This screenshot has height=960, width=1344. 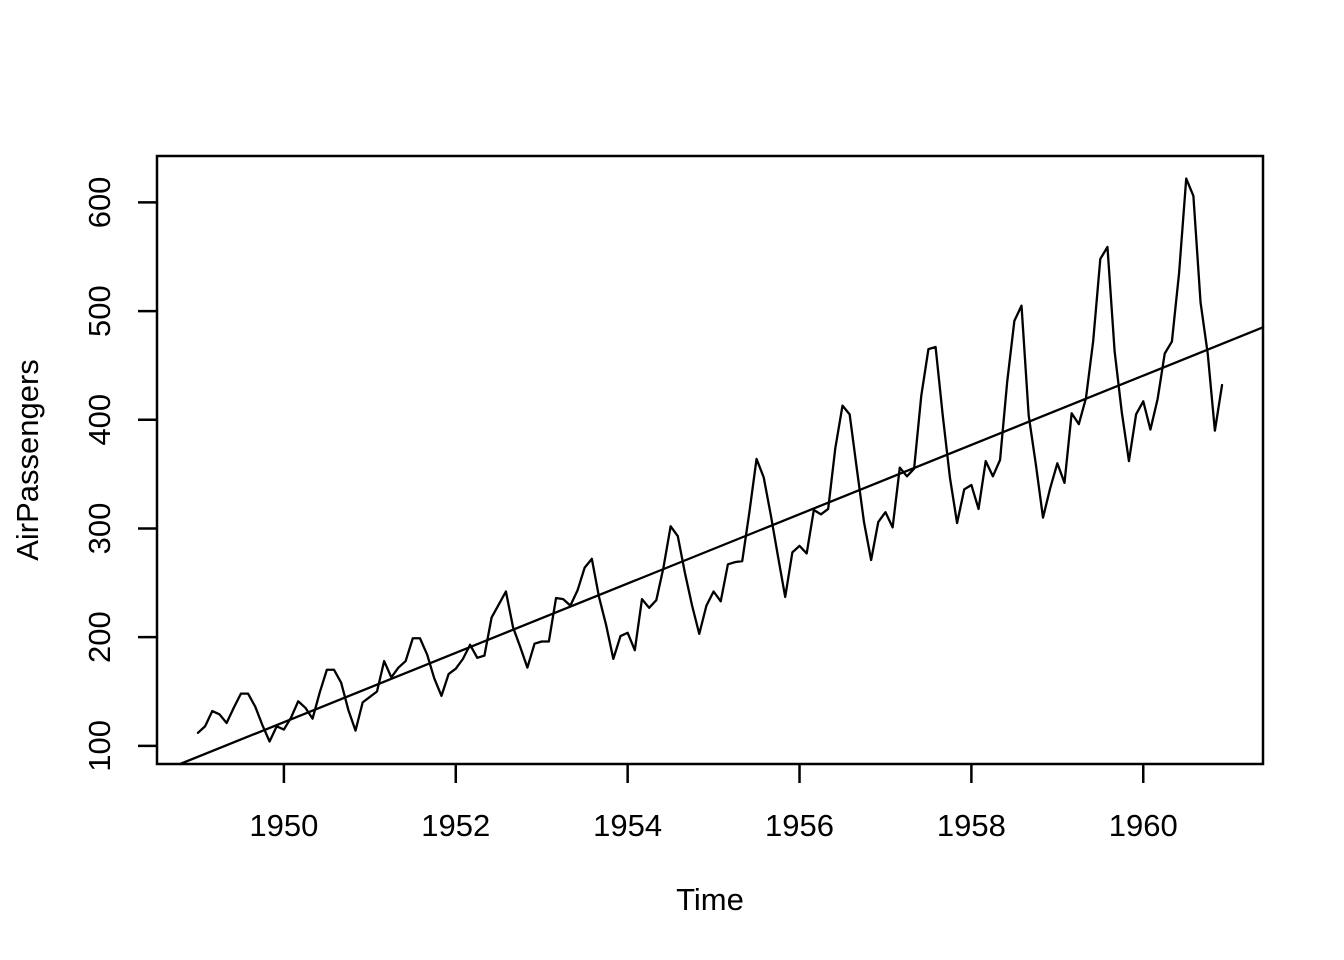 I want to click on x-tick-label: 1960, so click(x=1143, y=825).